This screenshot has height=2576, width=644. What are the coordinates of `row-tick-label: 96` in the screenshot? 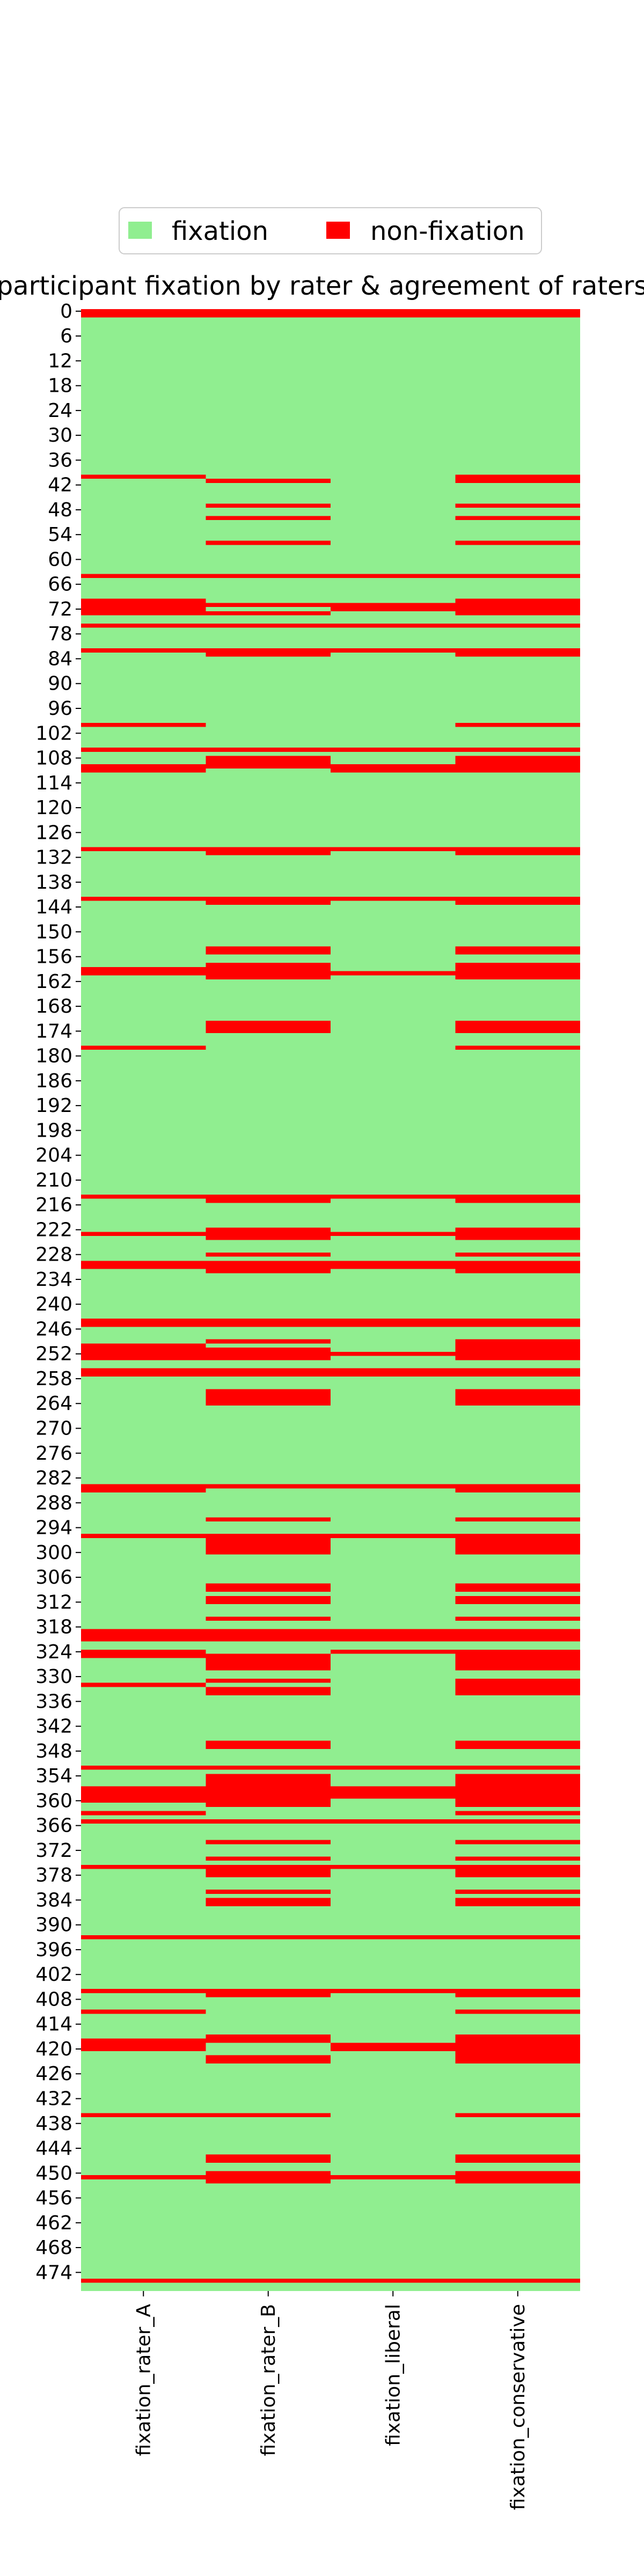 It's located at (60, 709).